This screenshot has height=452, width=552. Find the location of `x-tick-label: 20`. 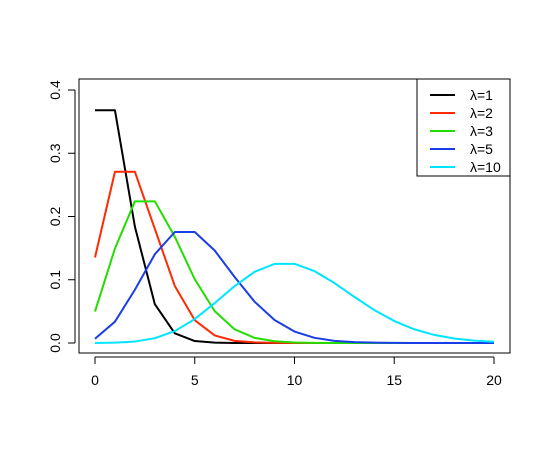

x-tick-label: 20 is located at coordinates (494, 380).